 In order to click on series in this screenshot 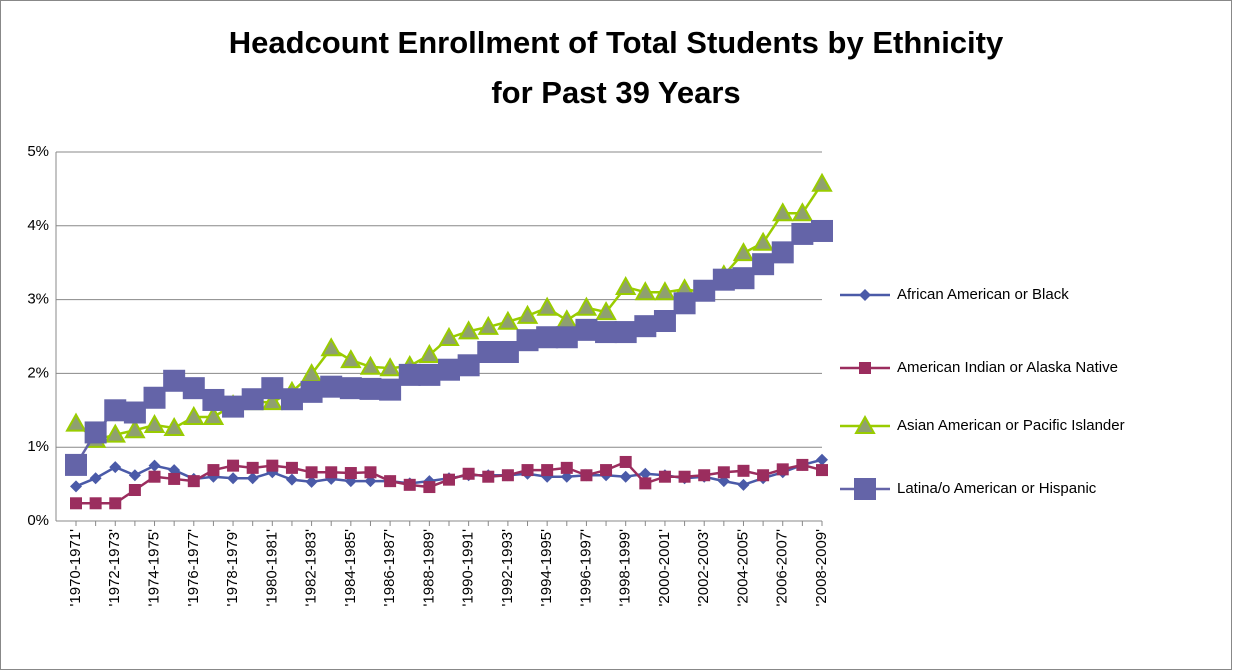, I will do `click(449, 482)`.